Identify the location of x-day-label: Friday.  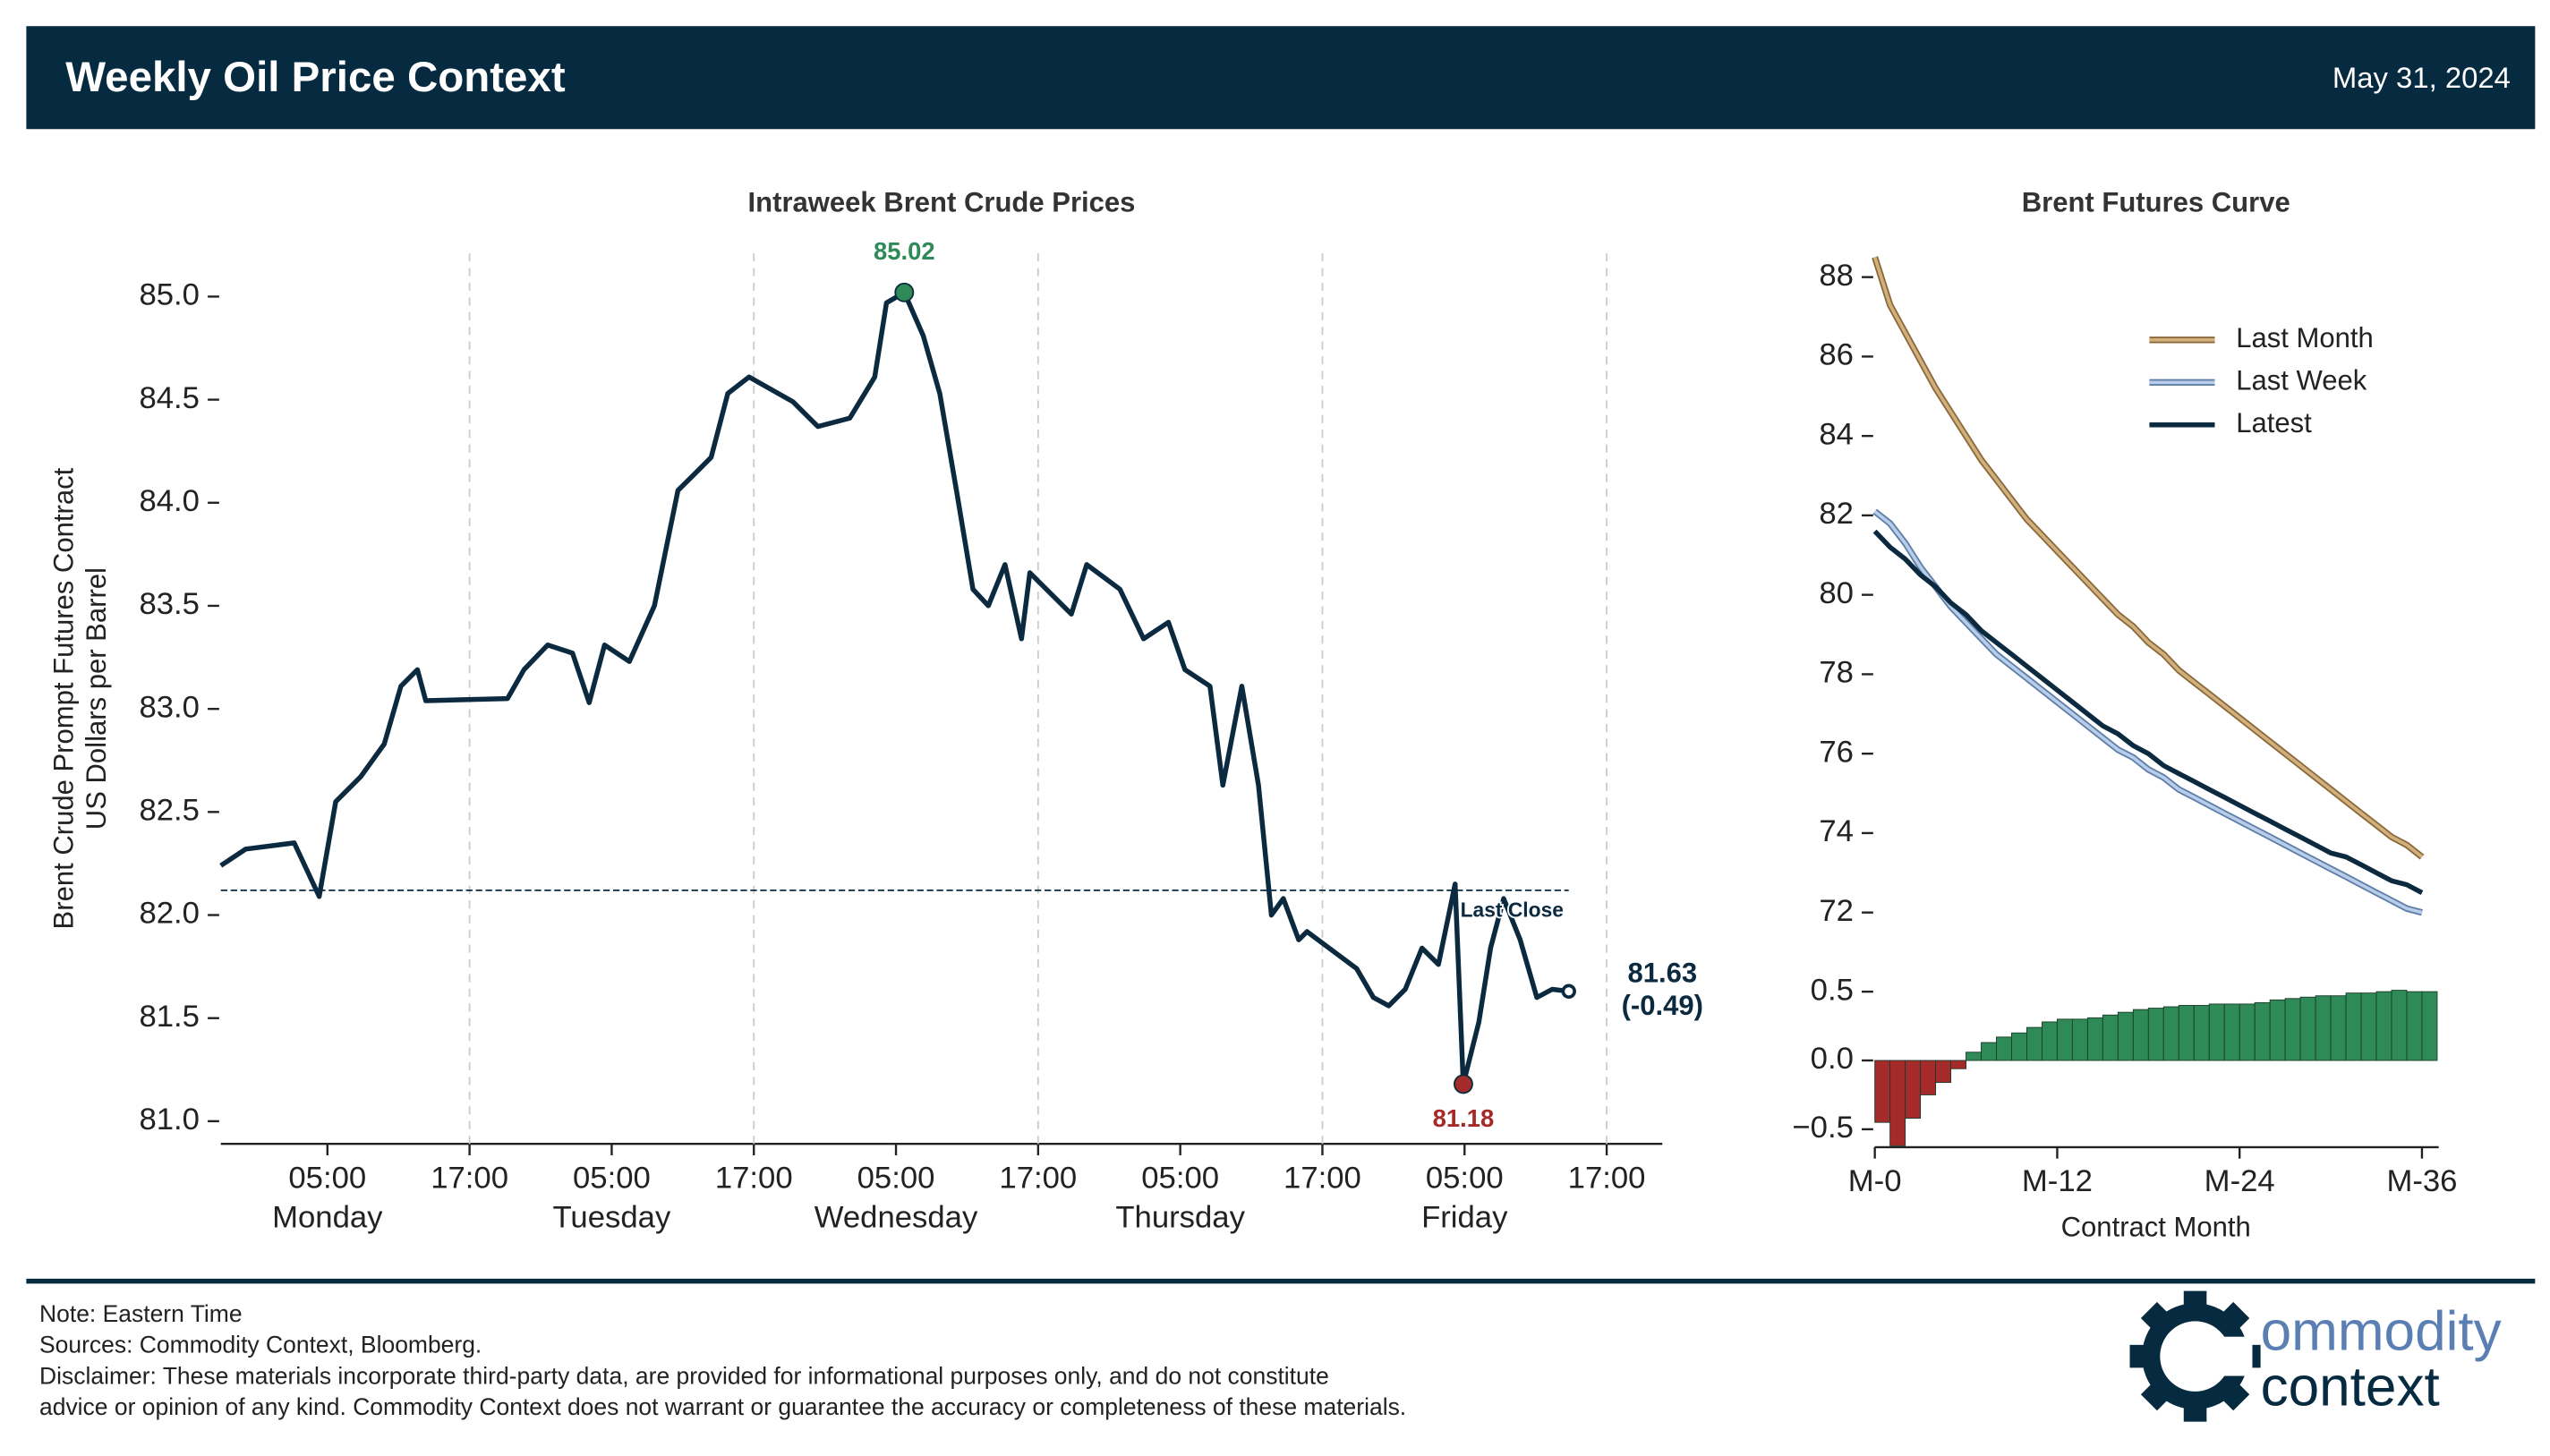
(1464, 1217).